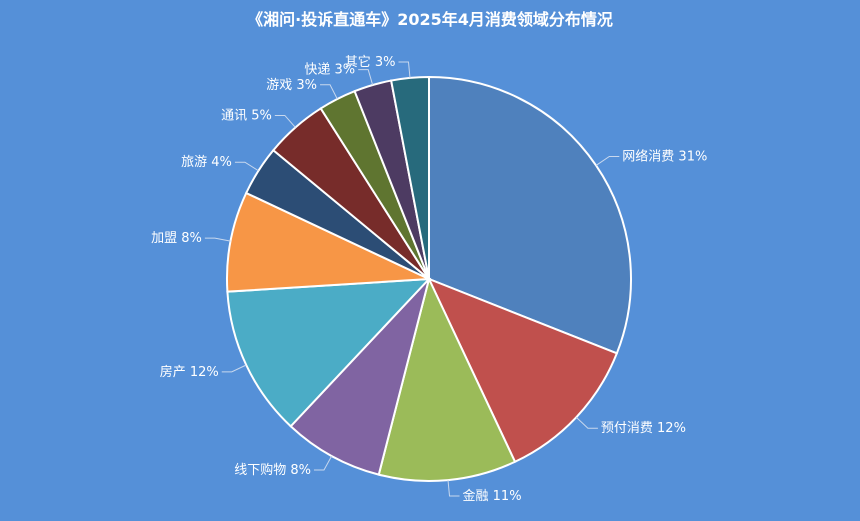  I want to click on slice-label-2: 金融 11%, so click(492, 496).